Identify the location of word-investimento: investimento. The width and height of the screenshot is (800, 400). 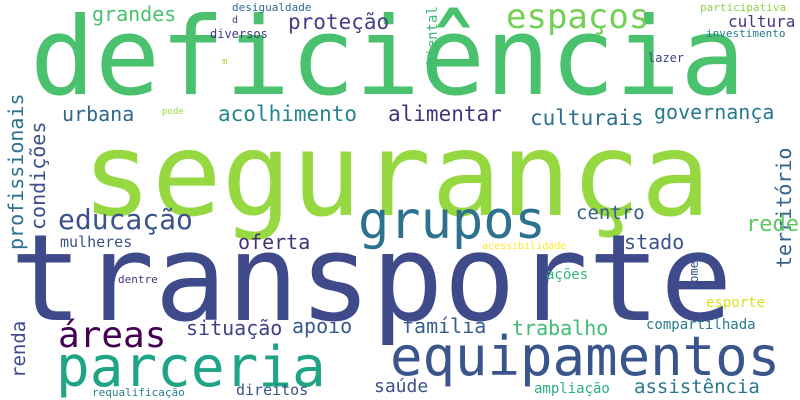
(746, 33).